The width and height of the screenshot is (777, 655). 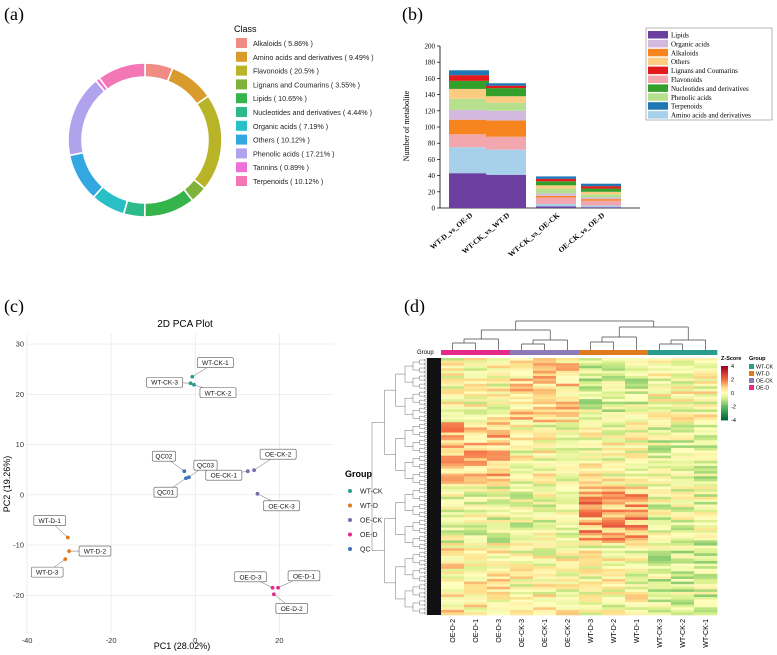 What do you see at coordinates (7, 484) in the screenshot?
I see `pca-ylabel: PC2 (19.26%)` at bounding box center [7, 484].